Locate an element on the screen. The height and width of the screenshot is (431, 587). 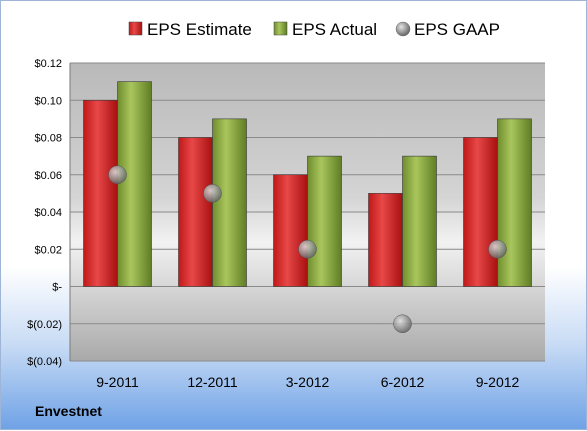
marker-eps-gaap-9-2011 is located at coordinates (117, 174).